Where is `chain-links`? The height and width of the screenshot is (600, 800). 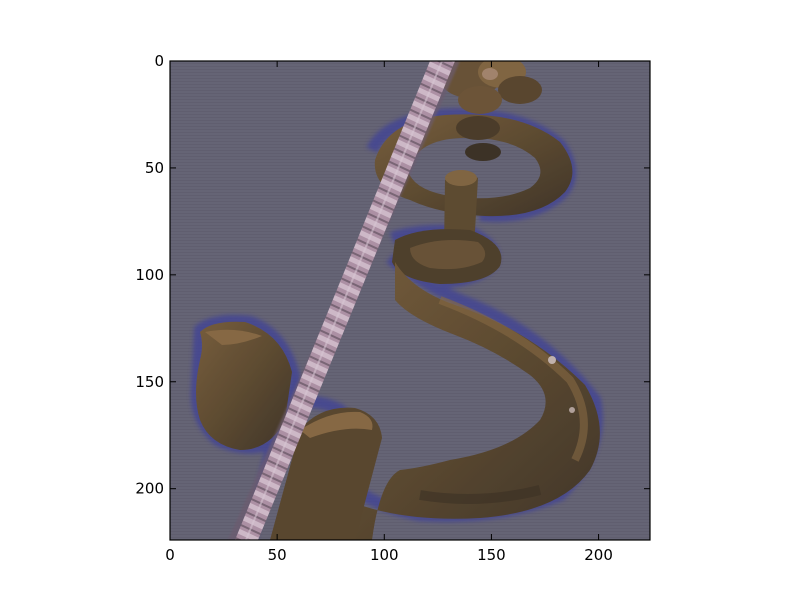 chain-links is located at coordinates (491, 111).